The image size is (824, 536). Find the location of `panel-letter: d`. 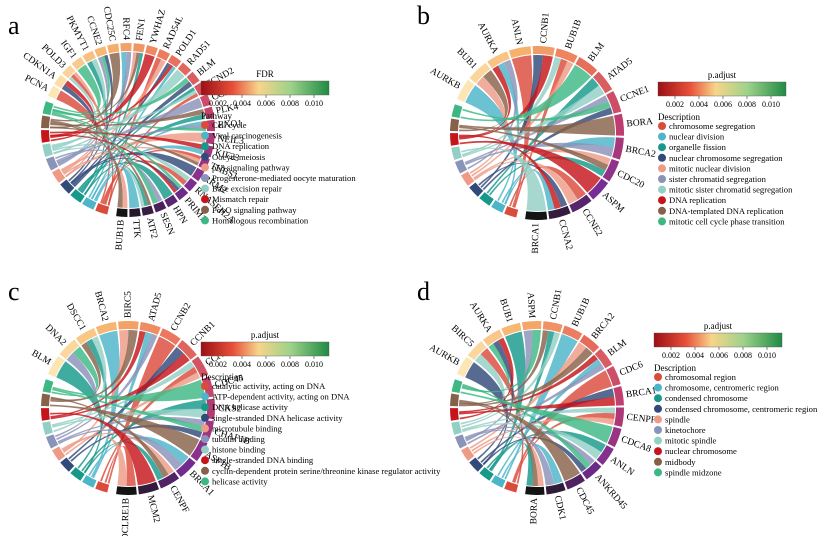

panel-letter: d is located at coordinates (423, 291).